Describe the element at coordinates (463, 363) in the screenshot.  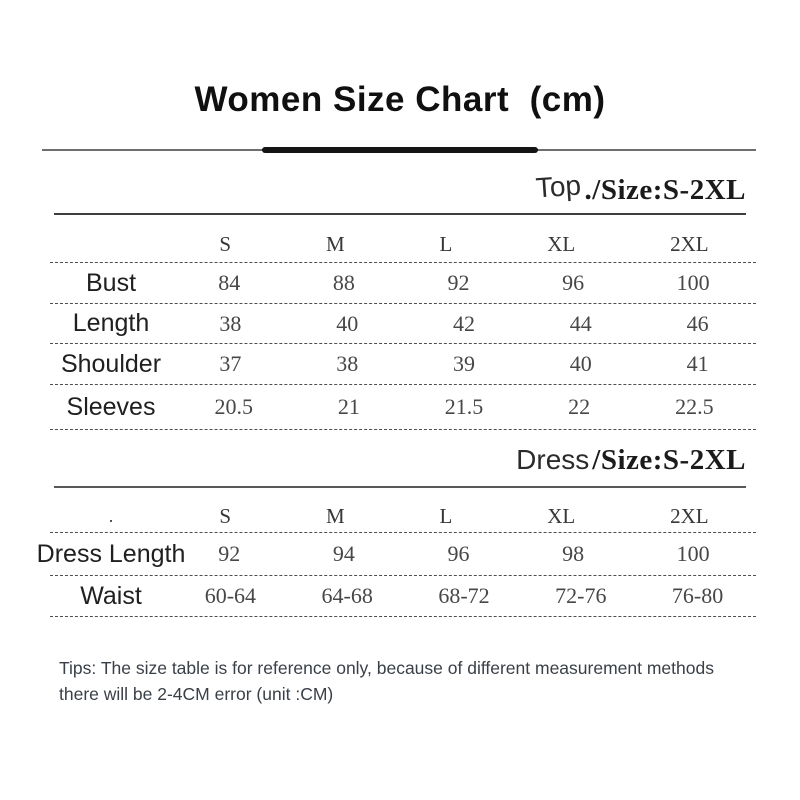
I see `cell-value: 39` at that location.